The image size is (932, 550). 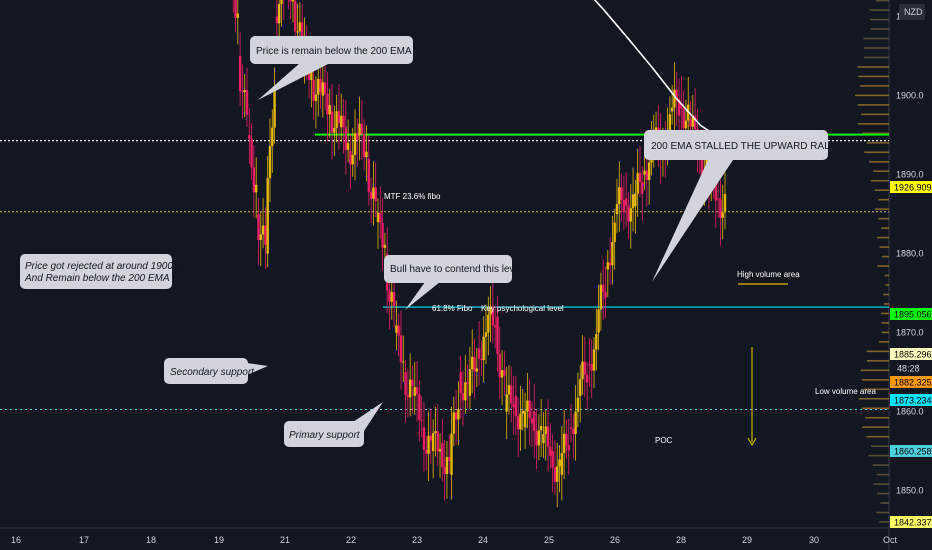 I want to click on price-tag, so click(x=911, y=382).